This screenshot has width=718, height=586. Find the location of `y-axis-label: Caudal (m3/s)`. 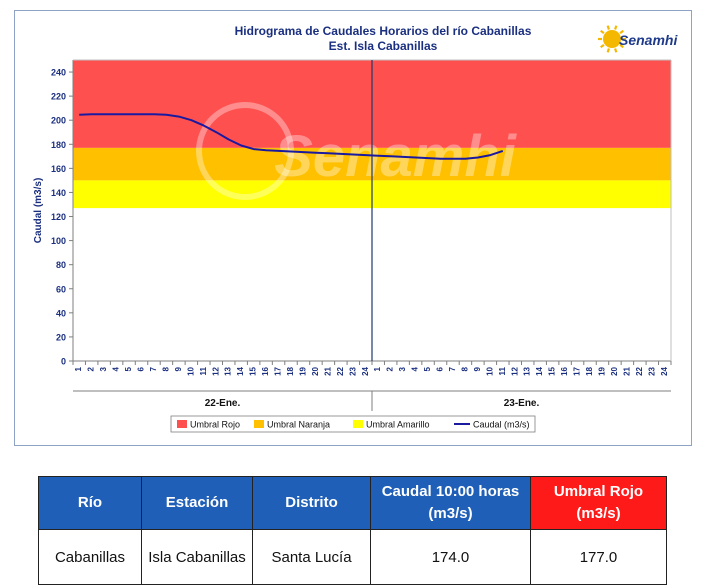

y-axis-label: Caudal (m3/s) is located at coordinates (38, 211).